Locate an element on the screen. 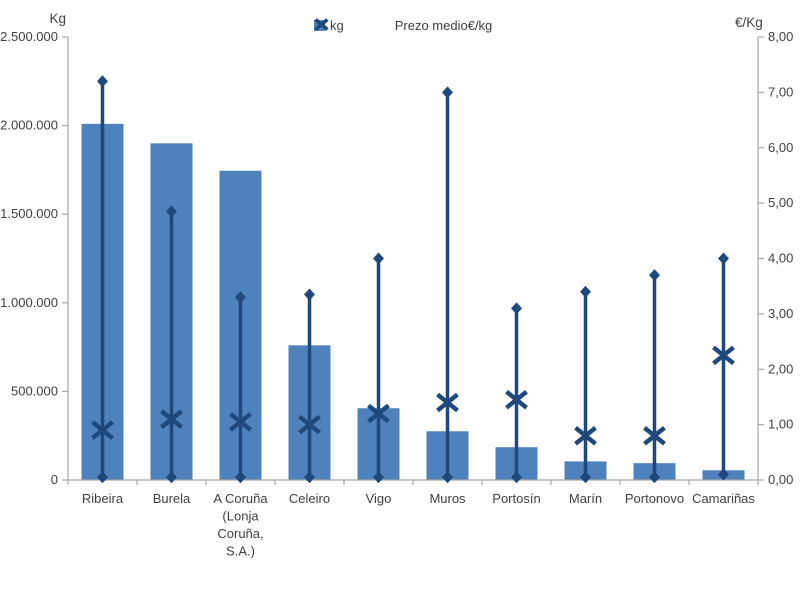  legend-item-prezo-medio: Prezo medio€/kg is located at coordinates (403, 25).